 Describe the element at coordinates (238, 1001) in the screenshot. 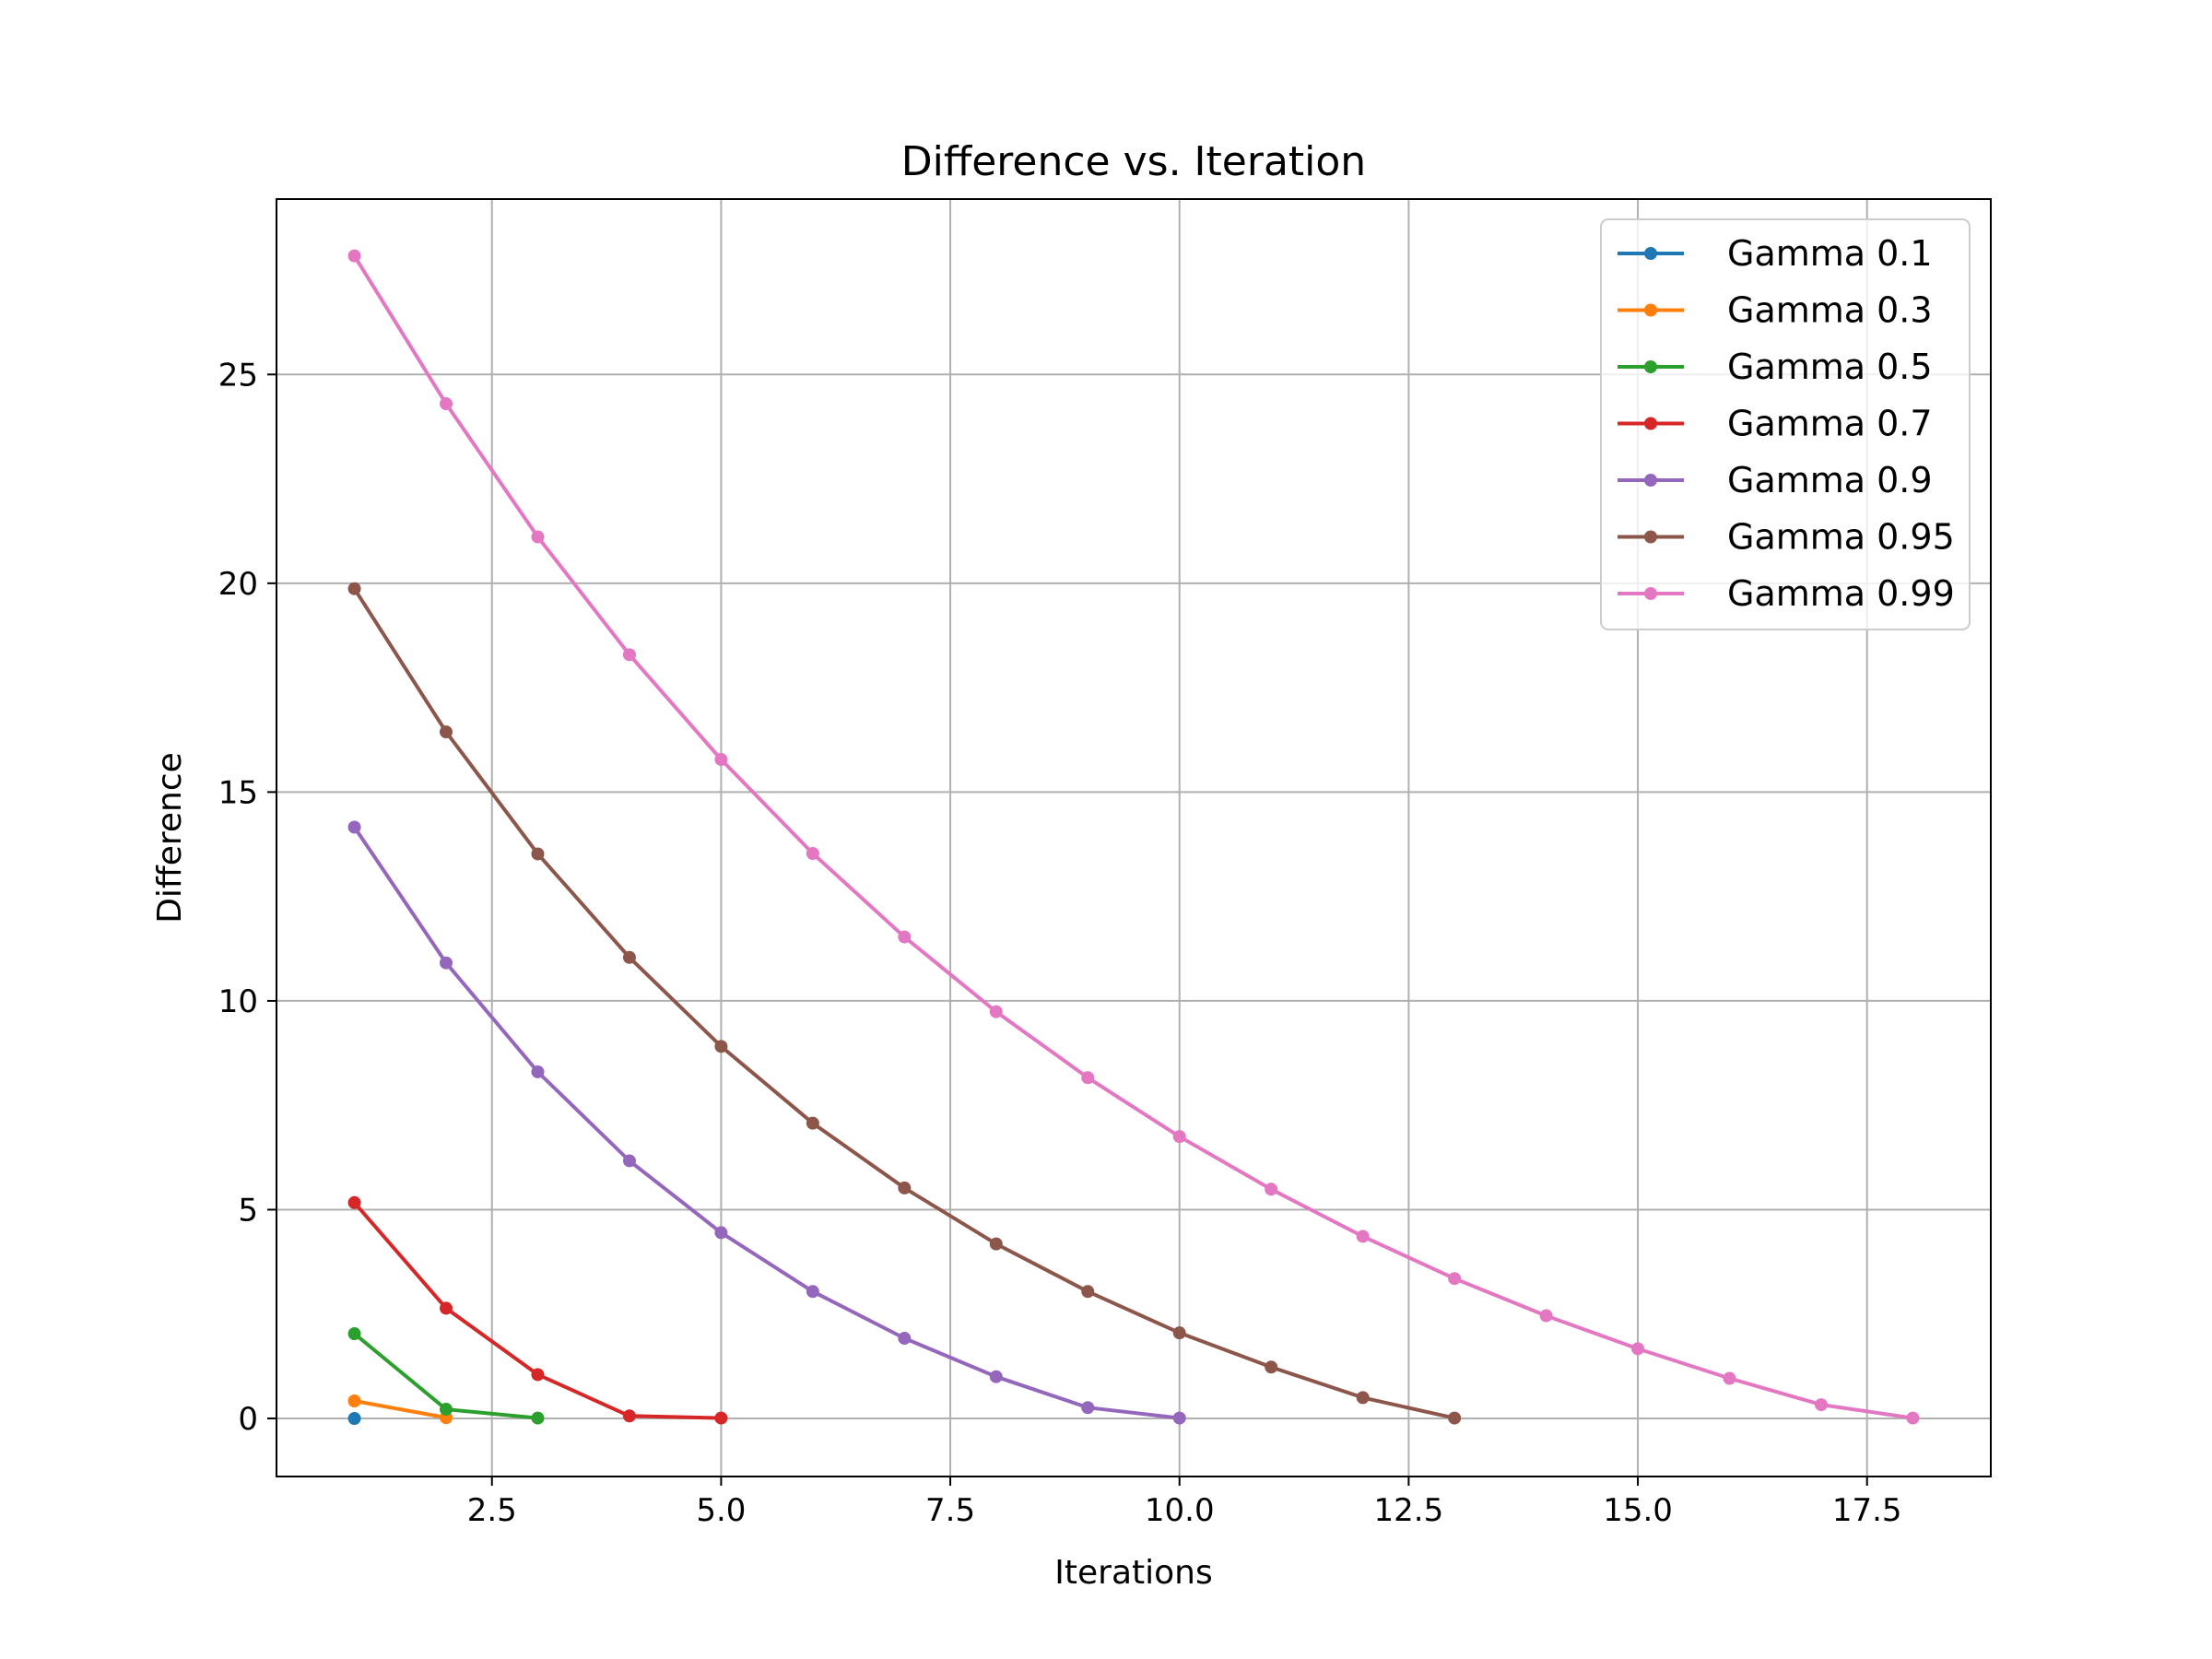

I see `y-tick-label: 10` at that location.